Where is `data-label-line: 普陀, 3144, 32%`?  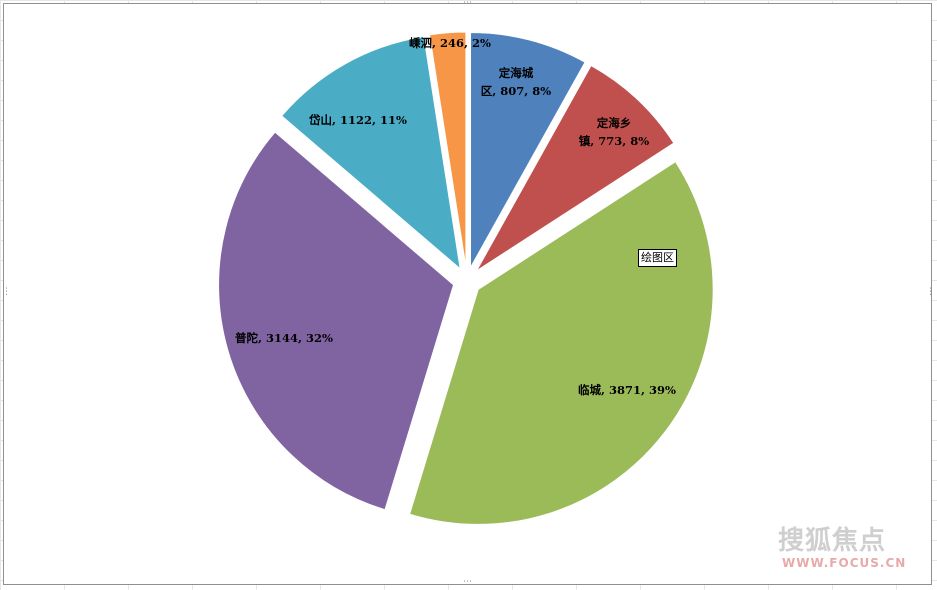
data-label-line: 普陀, 3144, 32% is located at coordinates (284, 338).